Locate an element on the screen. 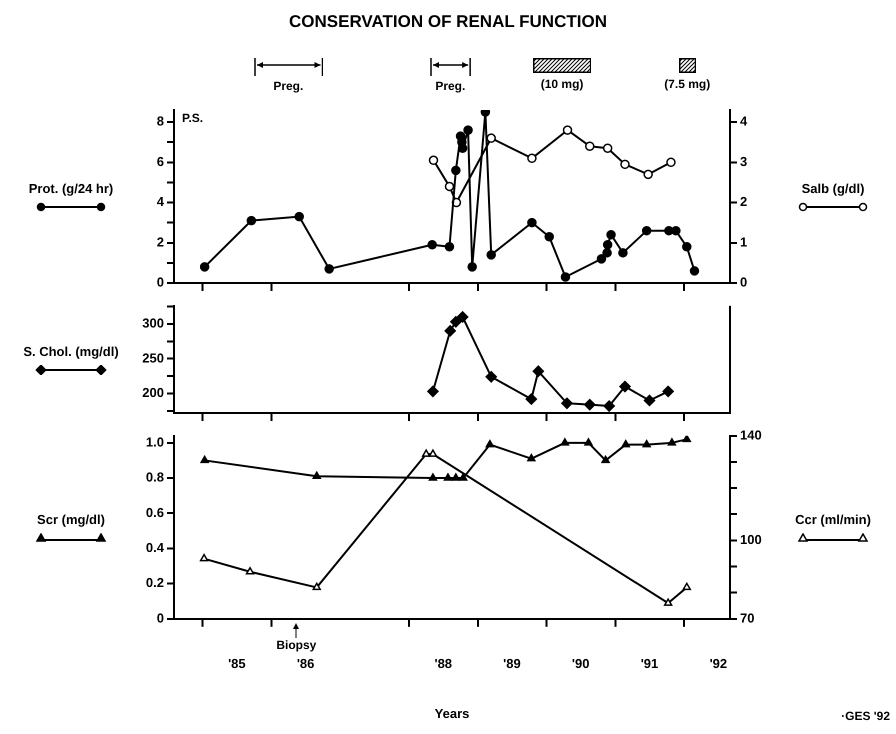  text: (7.5 mg) is located at coordinates (687, 84).